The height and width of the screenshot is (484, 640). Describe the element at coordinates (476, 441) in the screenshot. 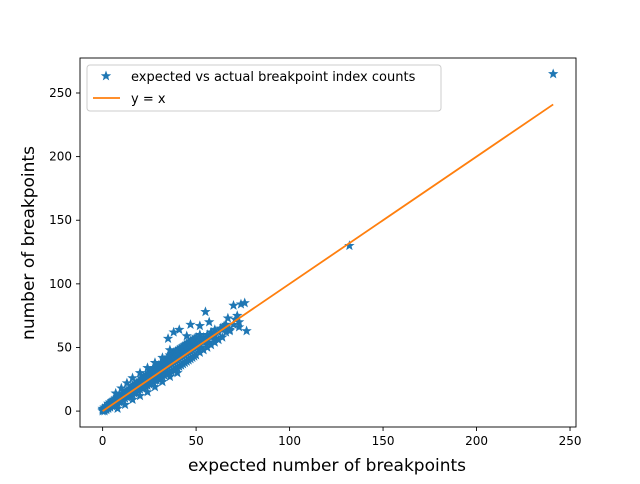

I see `x-tick-label: 200` at that location.